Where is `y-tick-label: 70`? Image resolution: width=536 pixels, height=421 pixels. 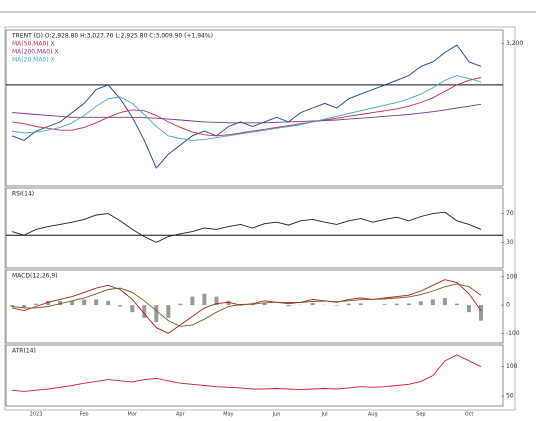 y-tick-label: 70 is located at coordinates (510, 213).